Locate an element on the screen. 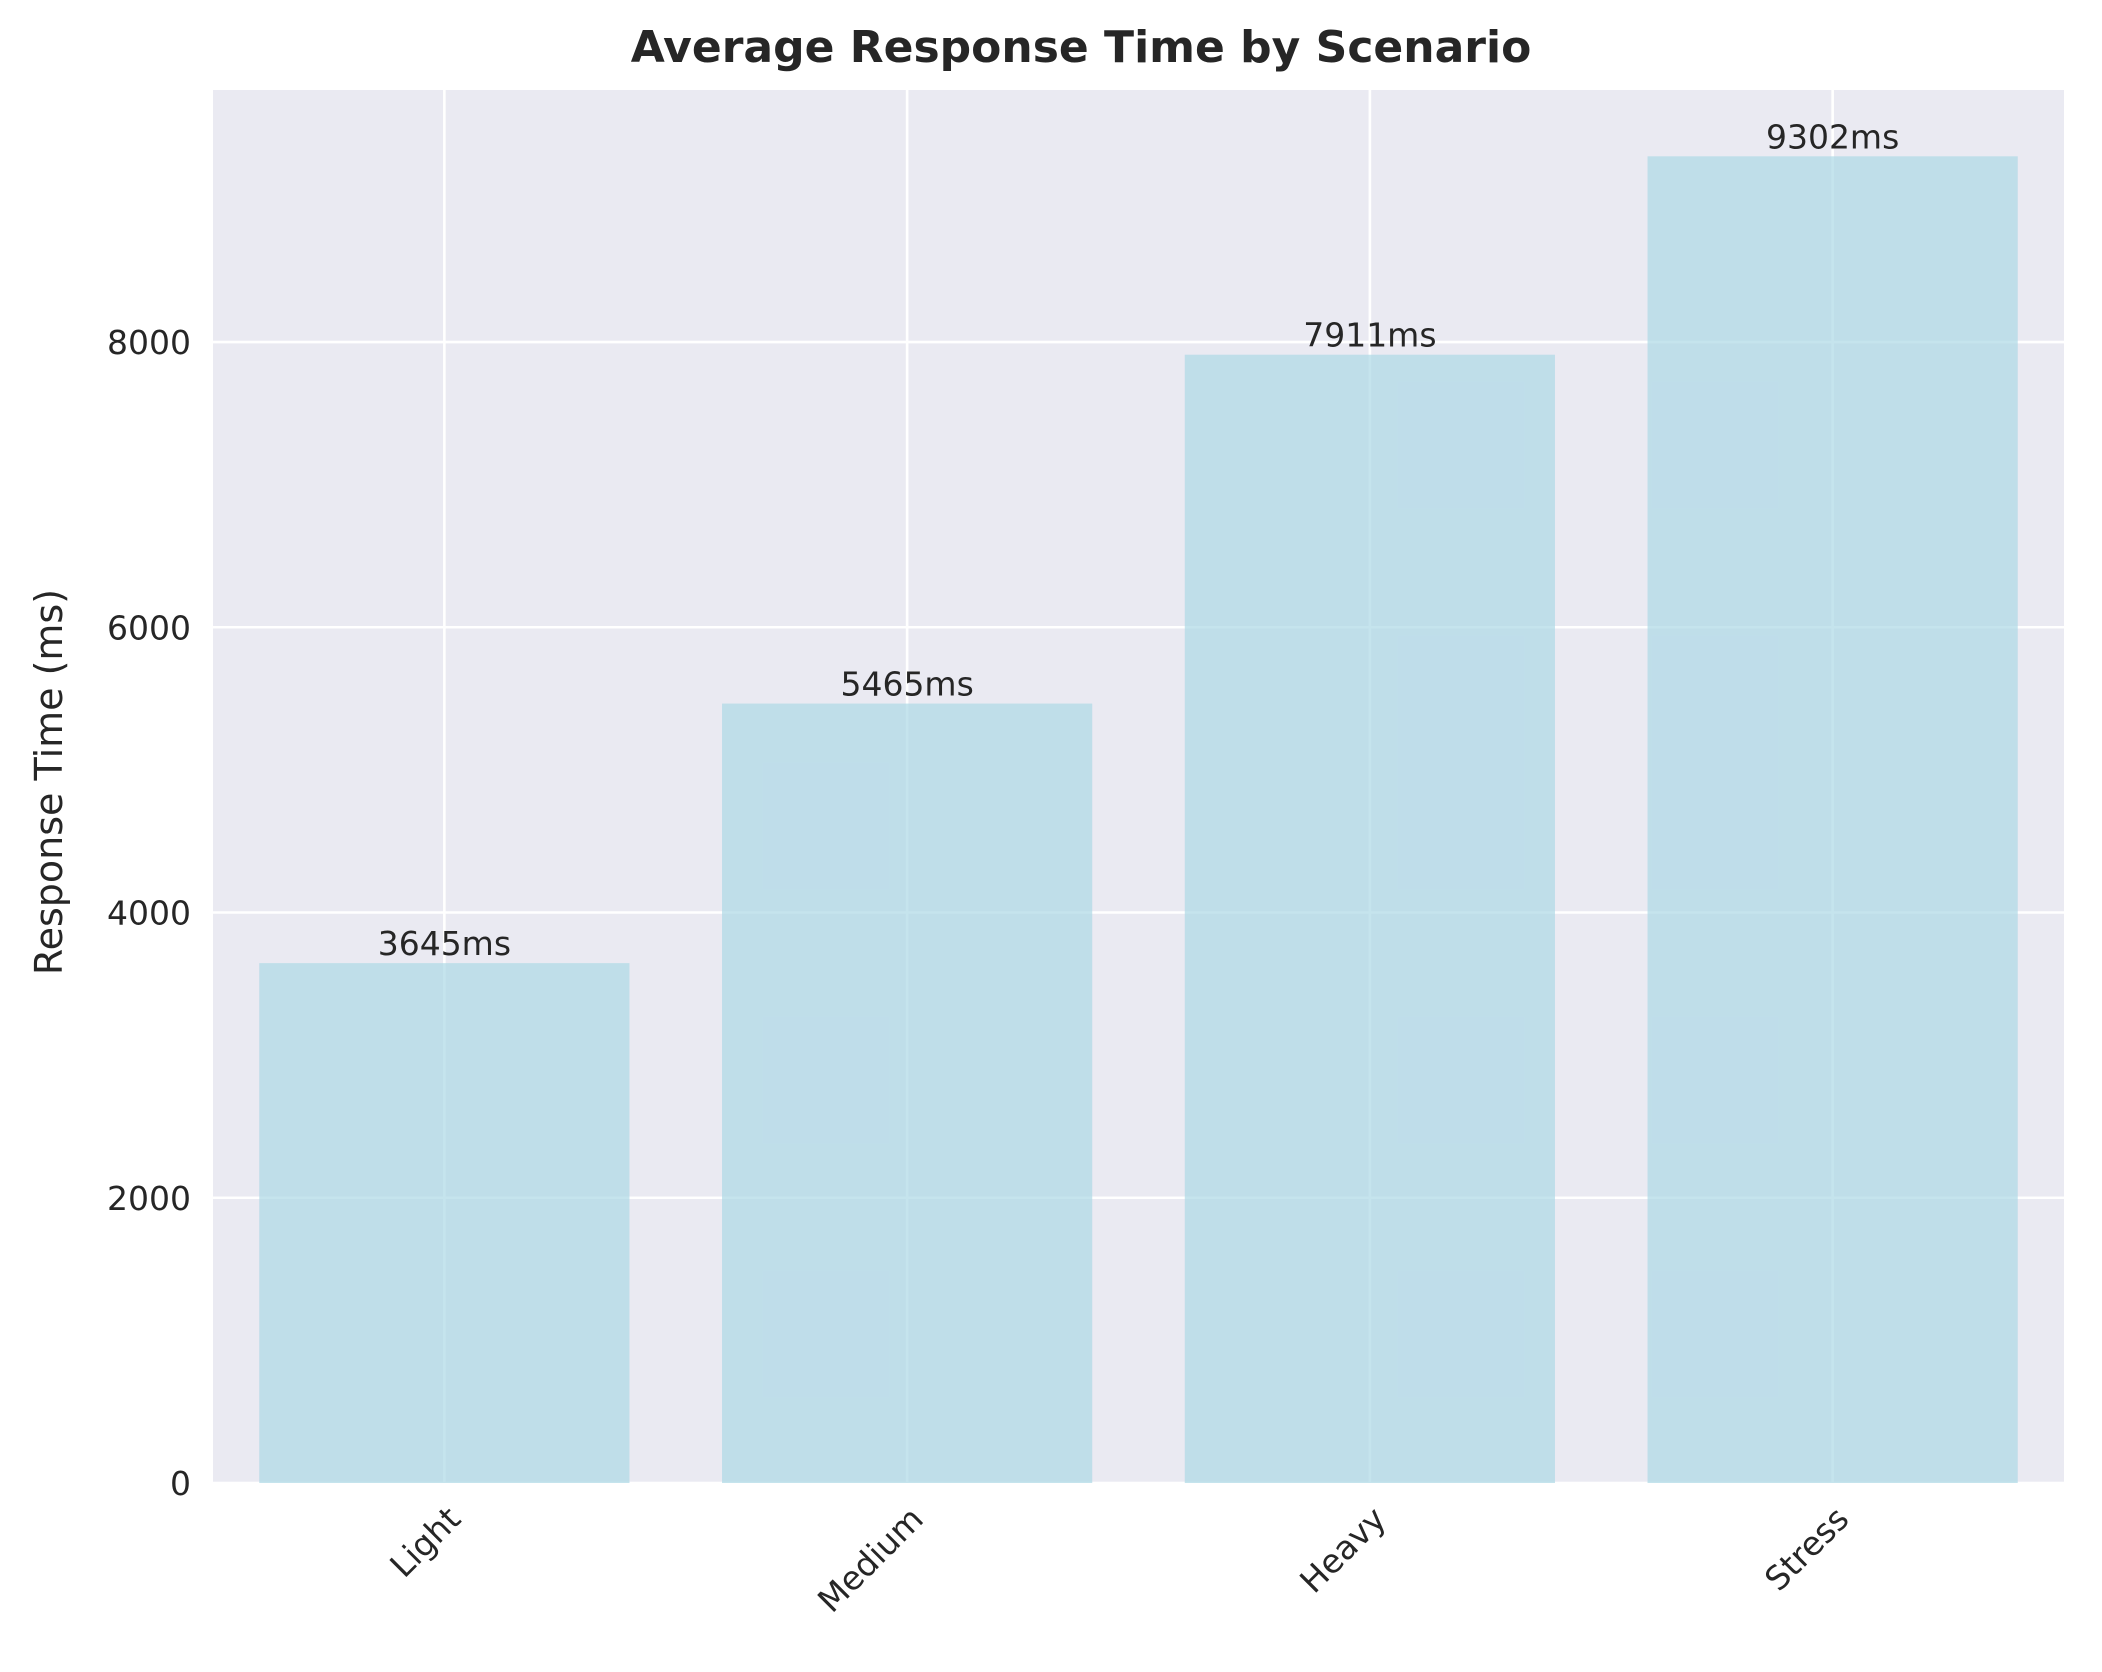 This screenshot has width=2102, height=1672. y-tick-label: 2000 is located at coordinates (149, 1198).